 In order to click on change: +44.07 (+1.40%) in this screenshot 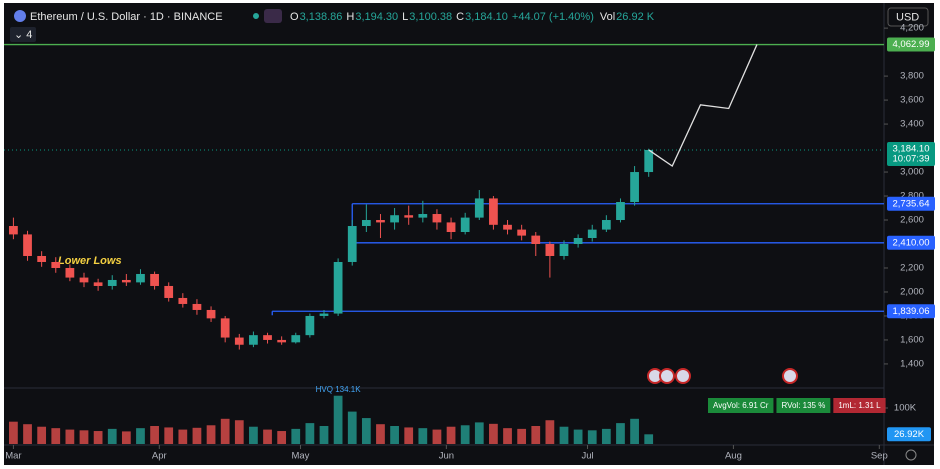, I will do `click(553, 17)`.